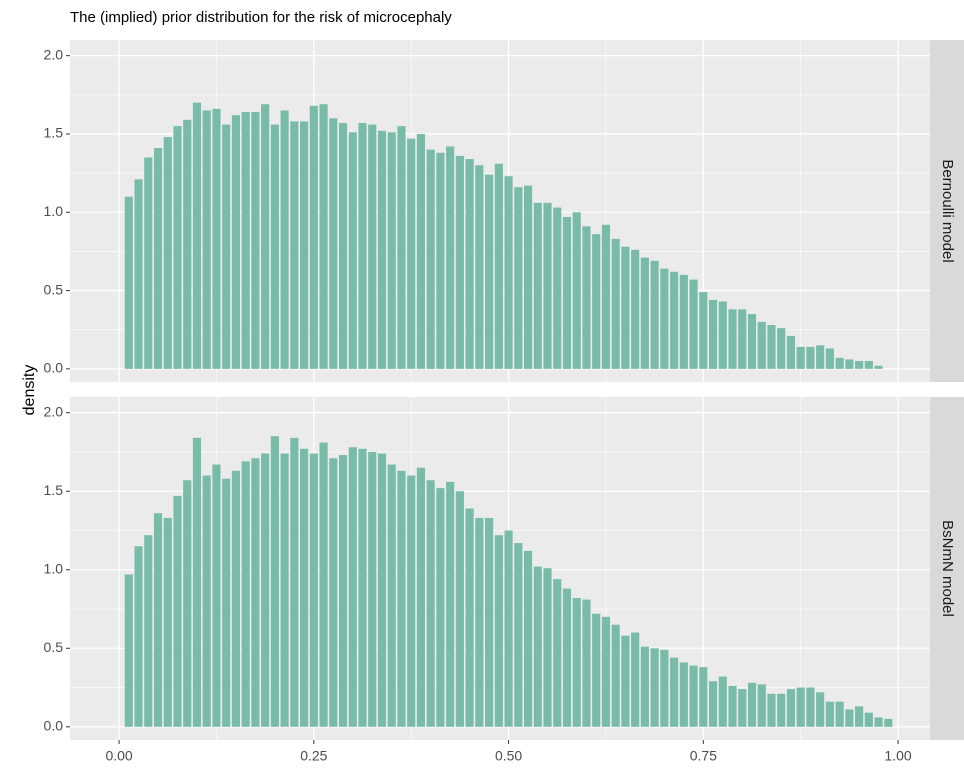  What do you see at coordinates (947, 568) in the screenshot?
I see `strip-label: BsNmN model` at bounding box center [947, 568].